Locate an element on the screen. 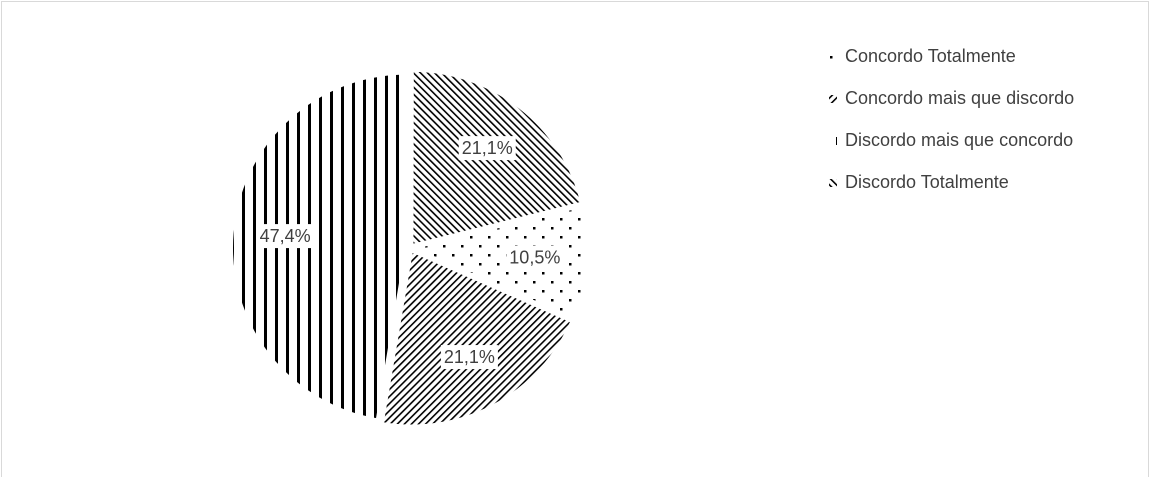 The image size is (1150, 477). legend-label: Discordo mais que concordo is located at coordinates (959, 140).